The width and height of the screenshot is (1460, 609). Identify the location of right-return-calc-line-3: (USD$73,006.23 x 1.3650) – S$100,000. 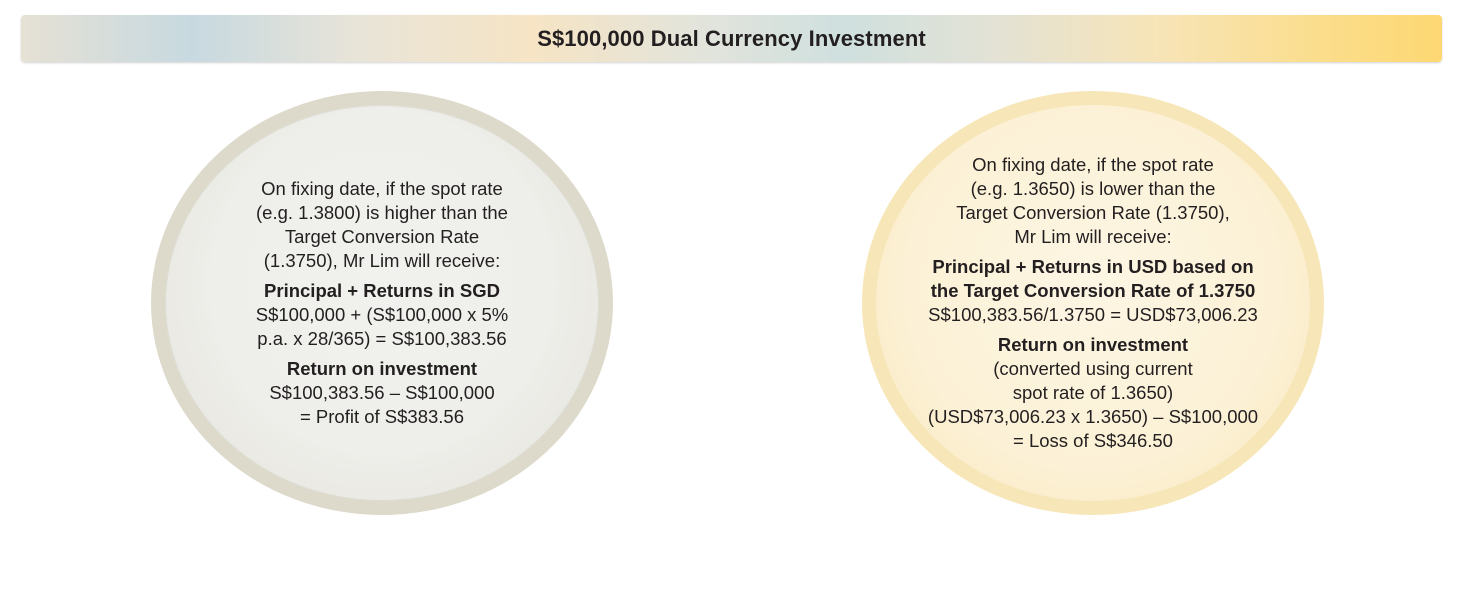
(1093, 416).